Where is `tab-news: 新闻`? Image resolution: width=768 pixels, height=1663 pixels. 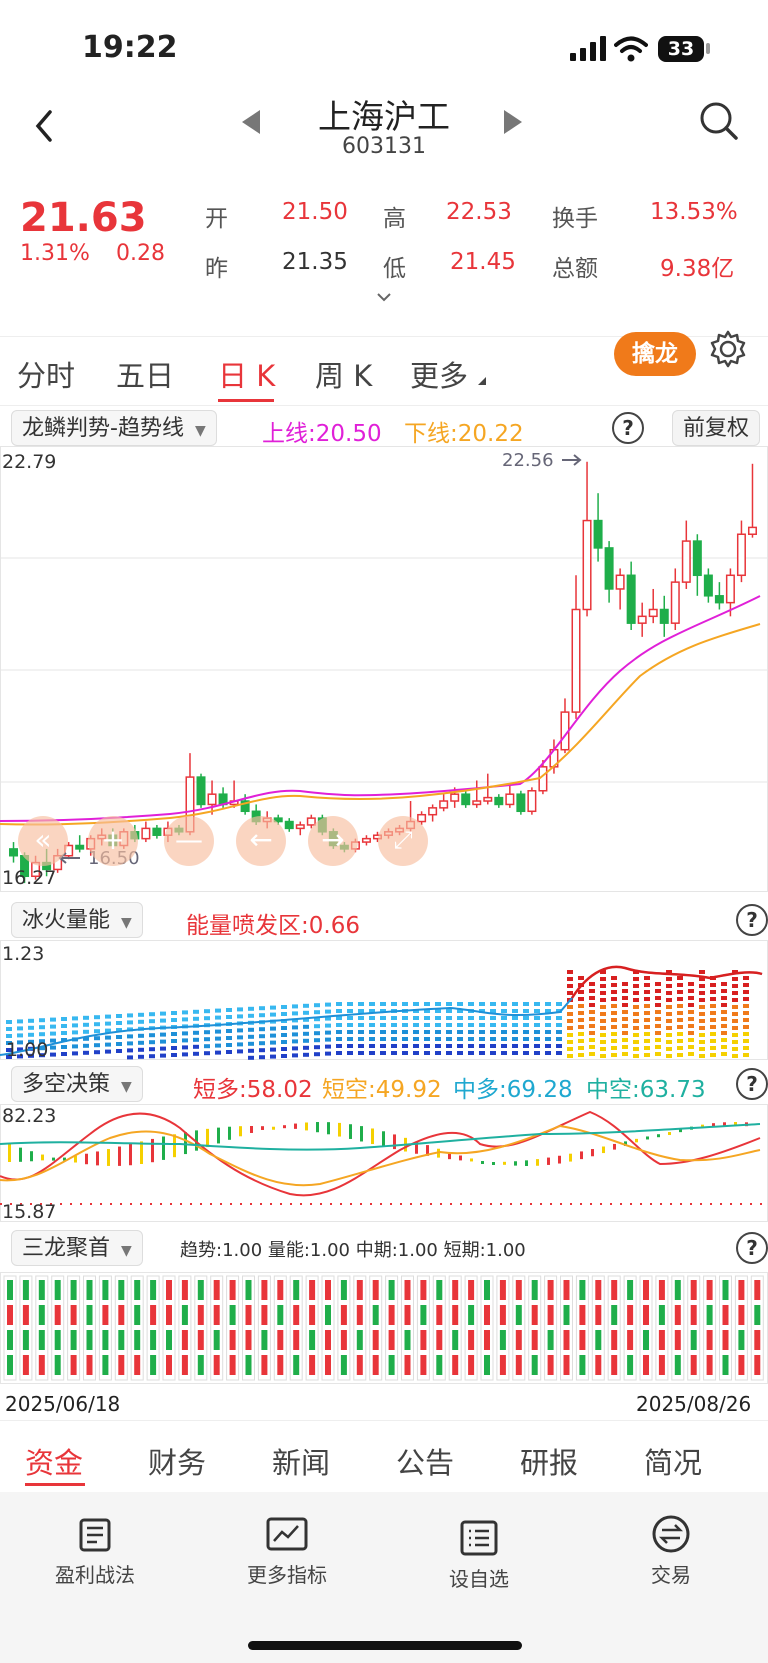
tab-news: 新闻 is located at coordinates (301, 1463).